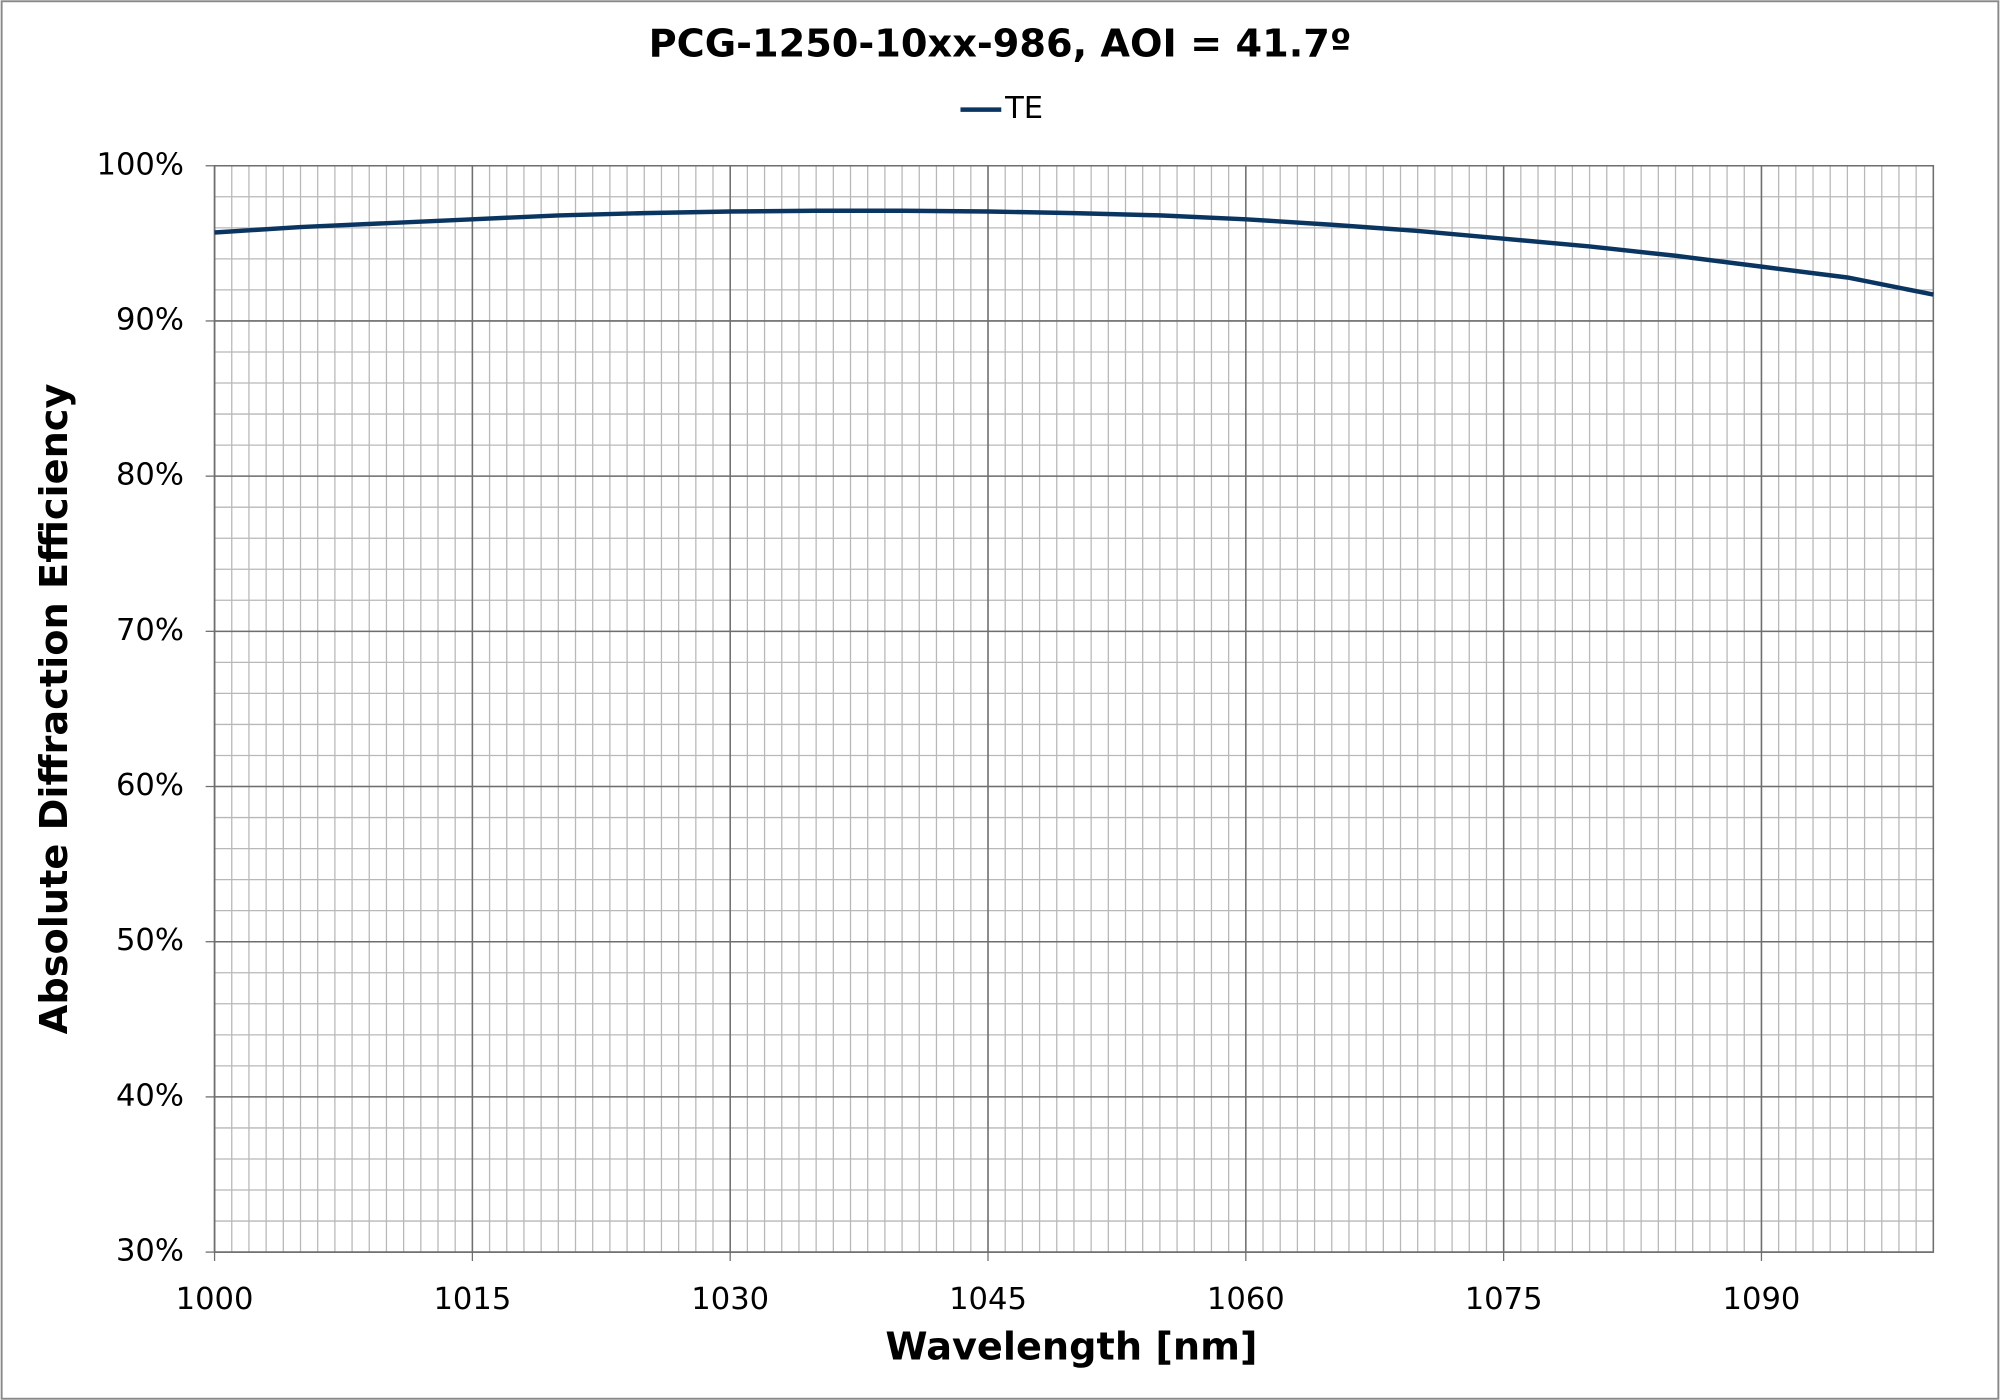  What do you see at coordinates (150, 940) in the screenshot?
I see `y-tick-label: 50%` at bounding box center [150, 940].